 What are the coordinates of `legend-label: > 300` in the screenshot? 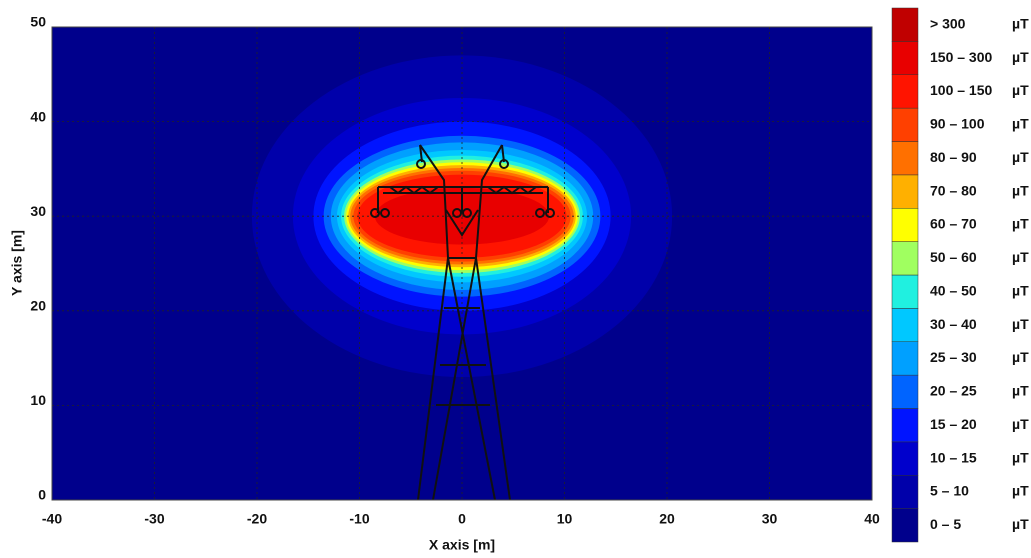 It's located at (948, 23).